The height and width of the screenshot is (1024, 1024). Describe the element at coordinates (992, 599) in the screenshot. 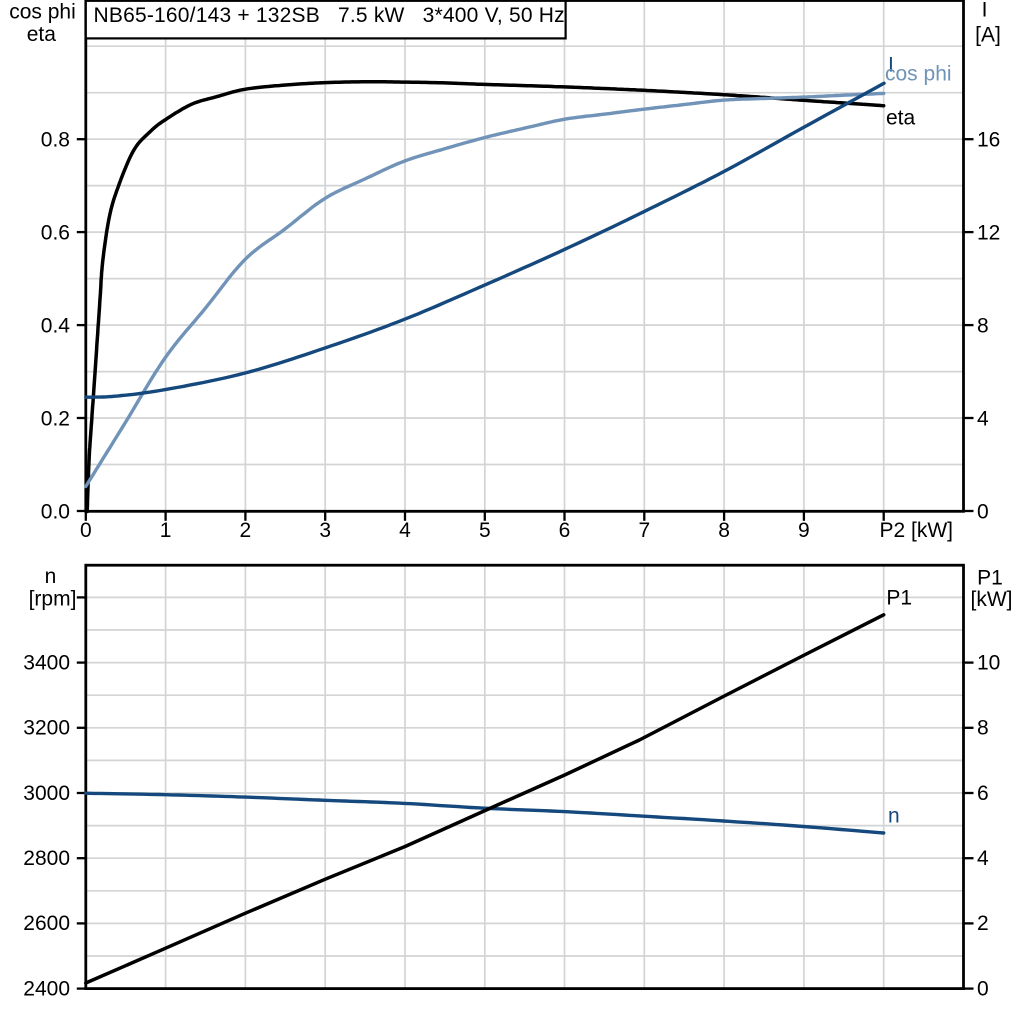

I see `svg-text: [kW]` at that location.